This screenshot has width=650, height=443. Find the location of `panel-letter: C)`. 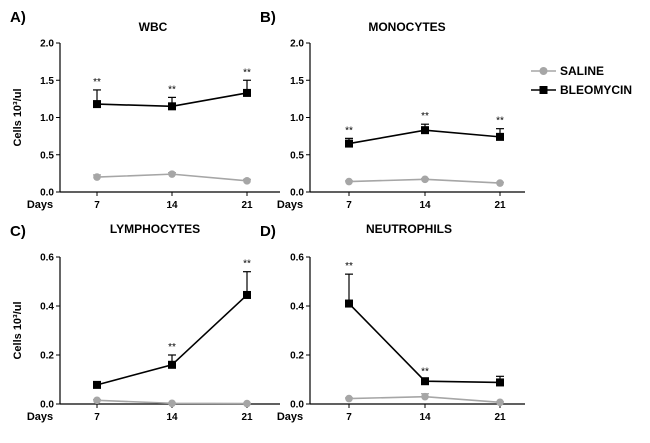

panel-letter: C) is located at coordinates (18, 231).